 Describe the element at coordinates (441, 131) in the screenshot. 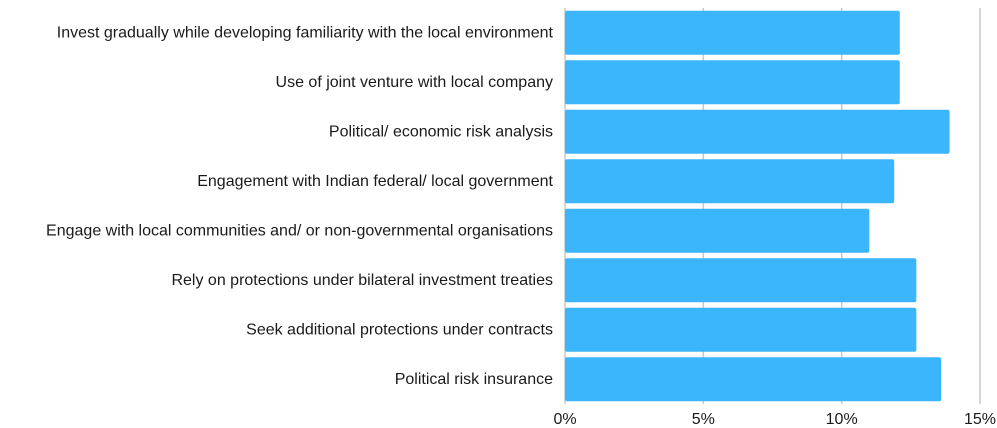

I see `category-label: Political/ economic risk analysis` at that location.